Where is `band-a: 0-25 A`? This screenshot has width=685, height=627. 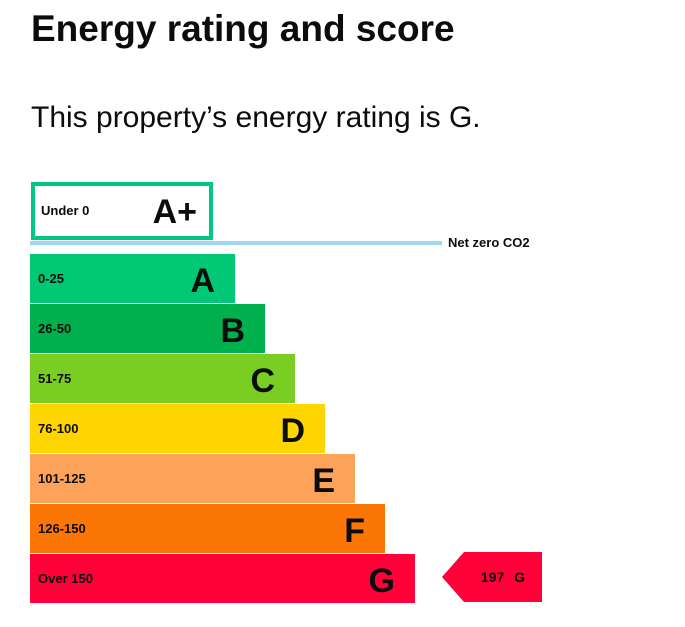 band-a: 0-25 A is located at coordinates (132, 278).